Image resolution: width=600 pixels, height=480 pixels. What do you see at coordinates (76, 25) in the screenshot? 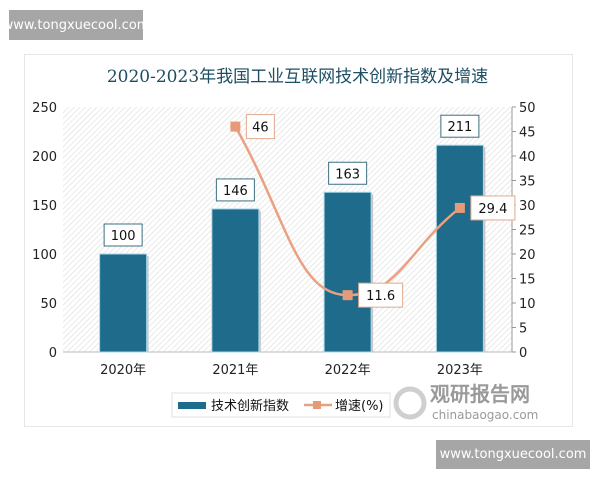
I see `watermark-top: www.tongxuecool.com` at bounding box center [76, 25].